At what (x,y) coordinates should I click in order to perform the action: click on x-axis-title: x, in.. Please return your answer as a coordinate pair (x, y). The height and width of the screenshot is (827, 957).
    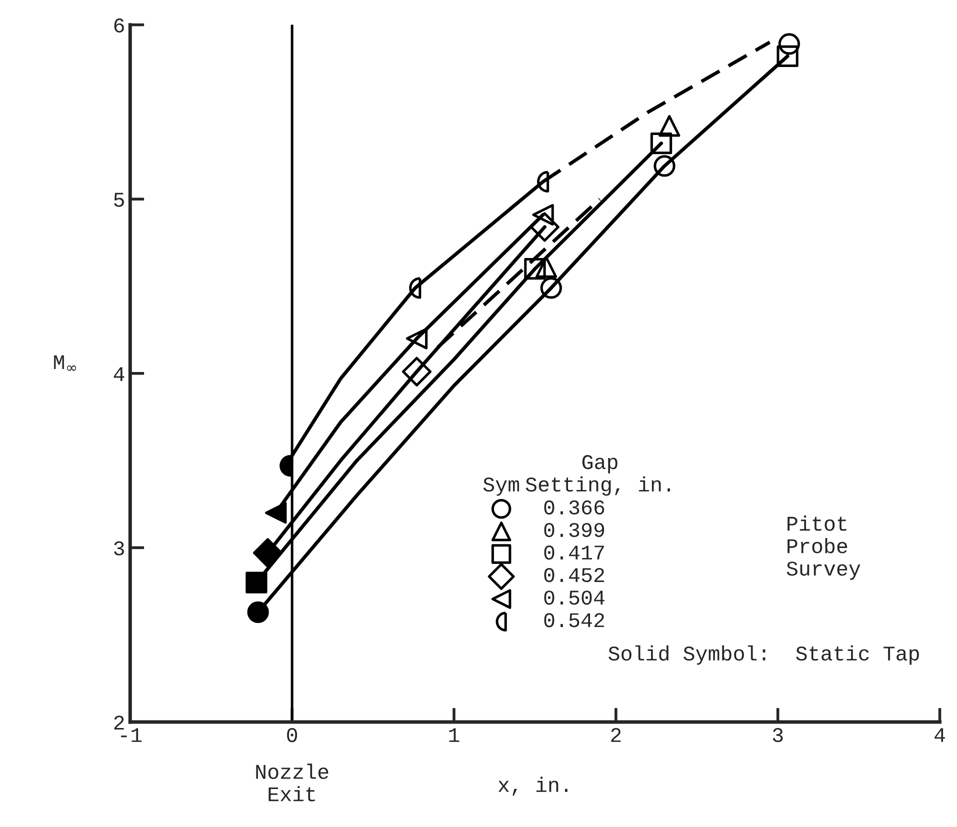
    Looking at the image, I should click on (533, 786).